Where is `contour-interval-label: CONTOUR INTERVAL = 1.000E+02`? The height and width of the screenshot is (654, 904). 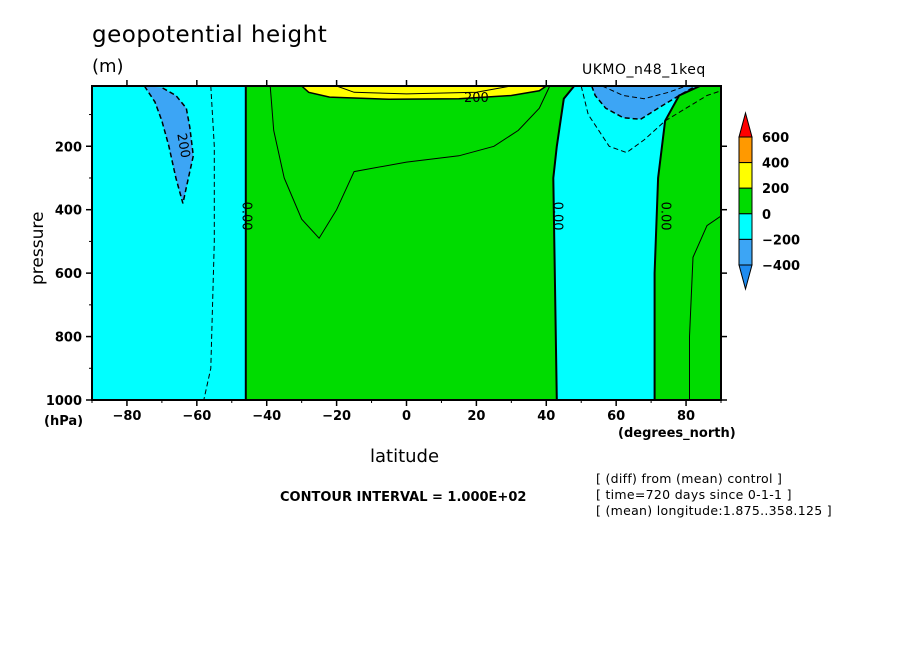
contour-interval-label: CONTOUR INTERVAL = 1.000E+02 is located at coordinates (403, 497).